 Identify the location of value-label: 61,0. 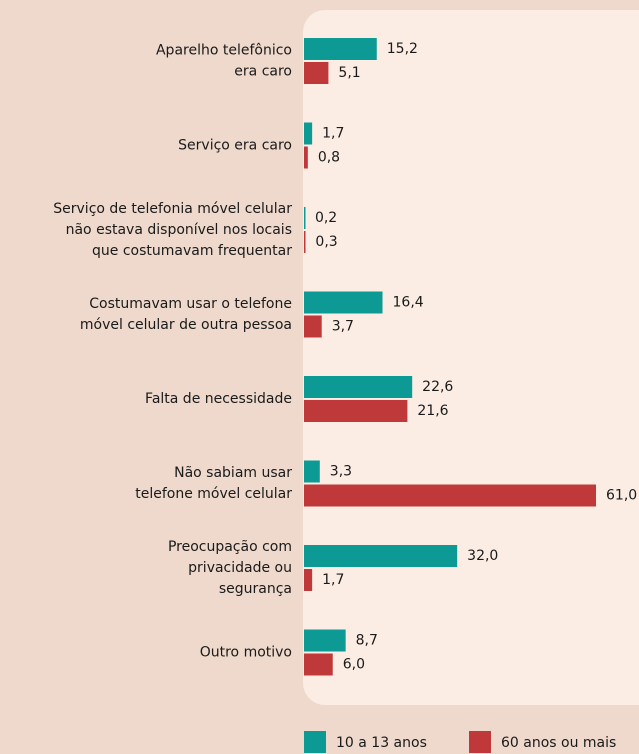
(621, 496).